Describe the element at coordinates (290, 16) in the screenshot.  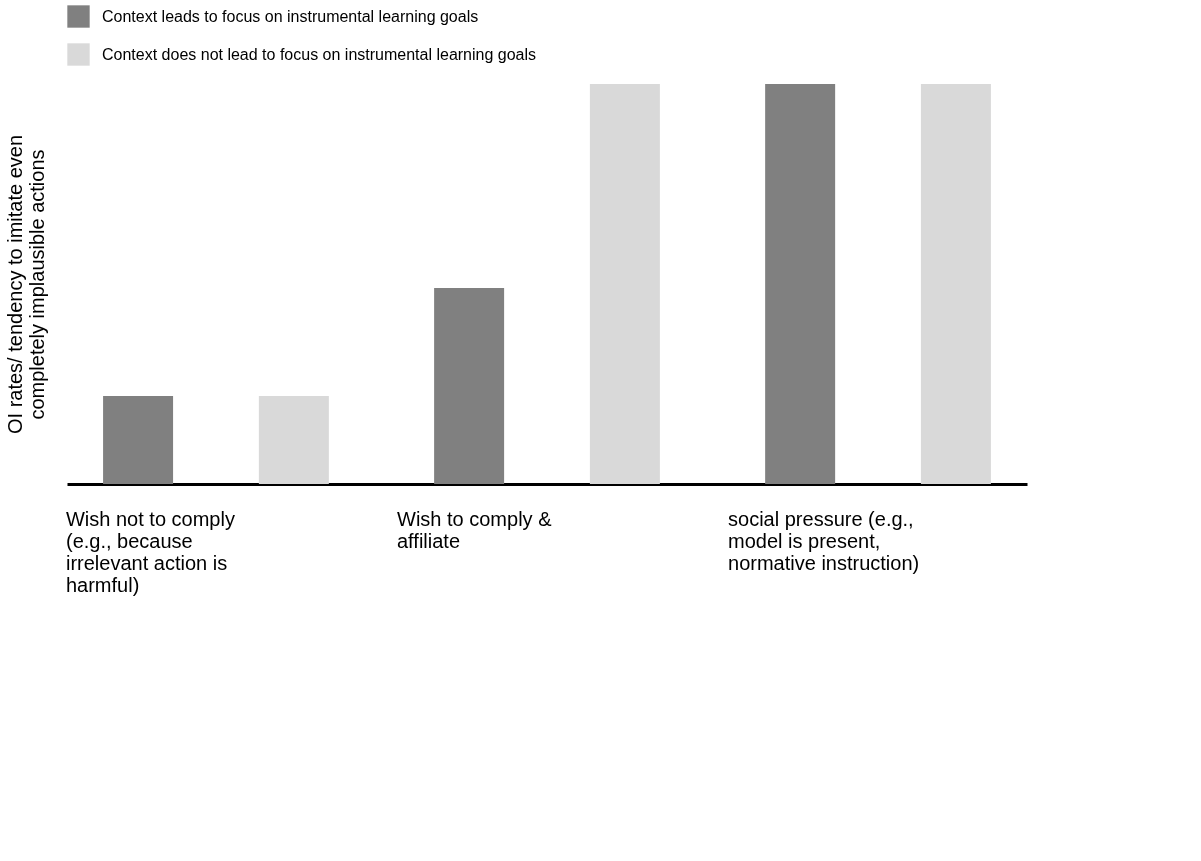
I see `legend-label: Context leads to focus on instrumental learning goals` at that location.